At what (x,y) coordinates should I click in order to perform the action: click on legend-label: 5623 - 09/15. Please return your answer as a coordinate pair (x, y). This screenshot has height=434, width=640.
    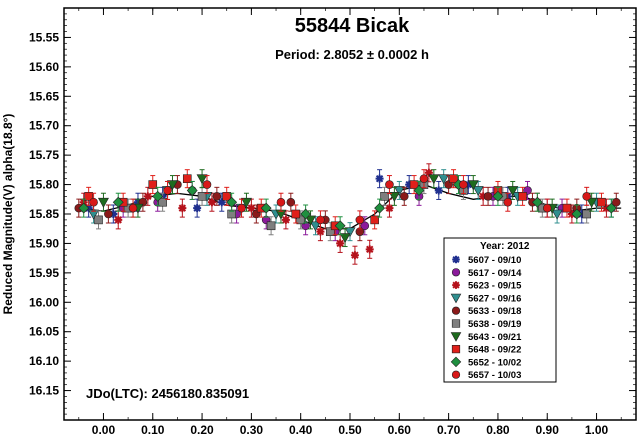
    Looking at the image, I should click on (495, 286).